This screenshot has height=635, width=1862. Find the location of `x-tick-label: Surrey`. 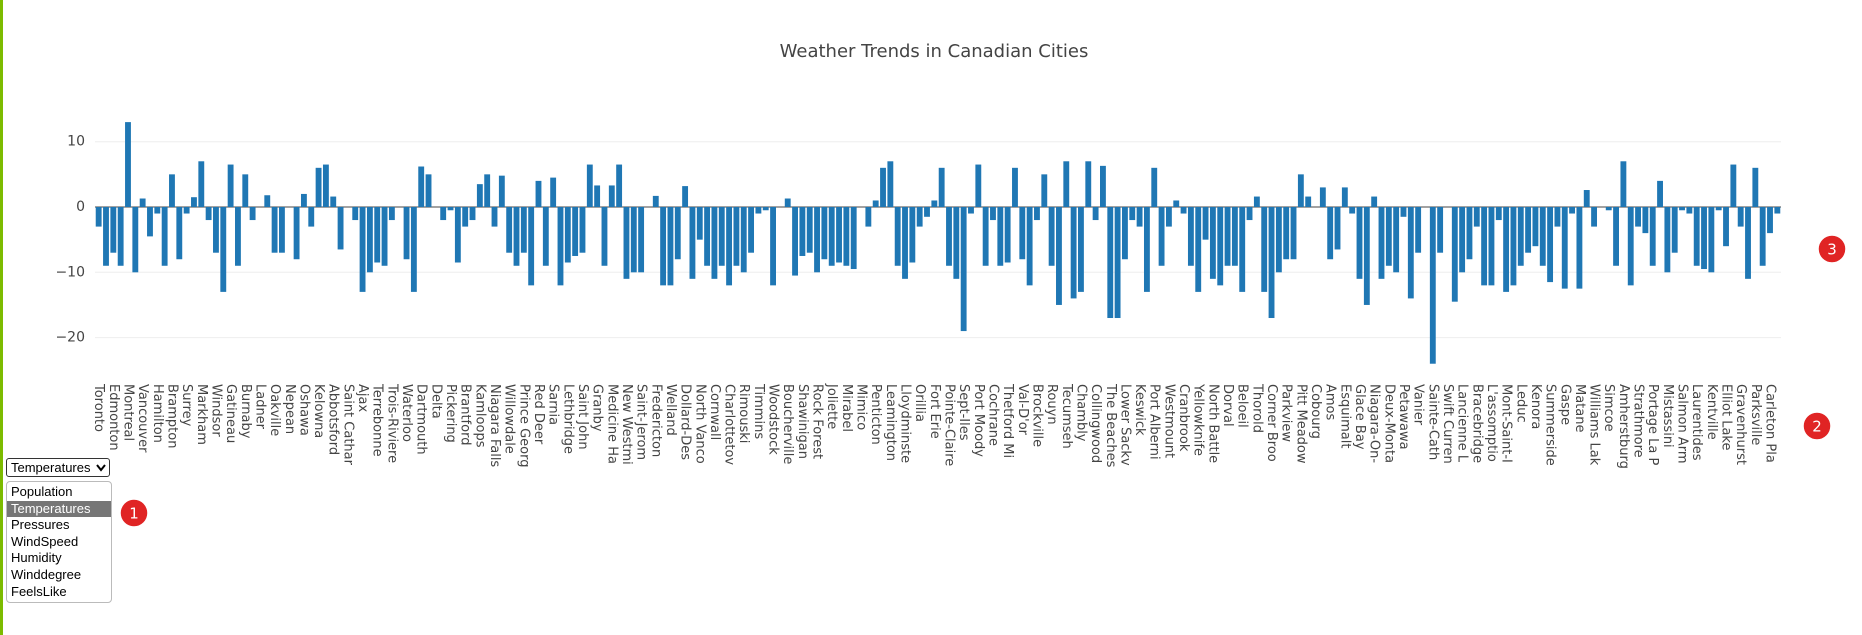

x-tick-label: Surrey is located at coordinates (186, 405).